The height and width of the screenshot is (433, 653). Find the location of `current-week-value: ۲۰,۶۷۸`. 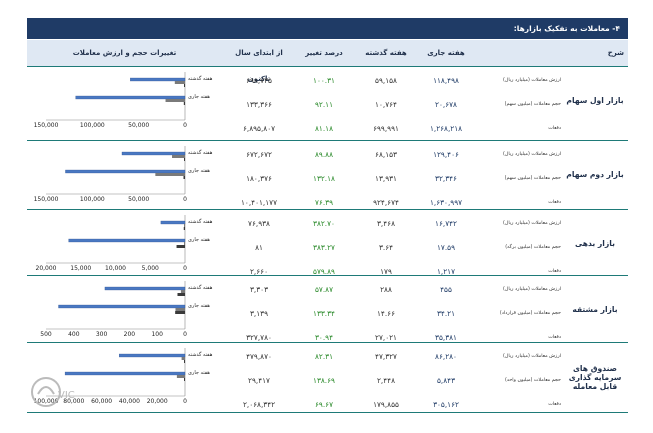

current-week-value: ۲۰,۶۷۸ is located at coordinates (446, 104).